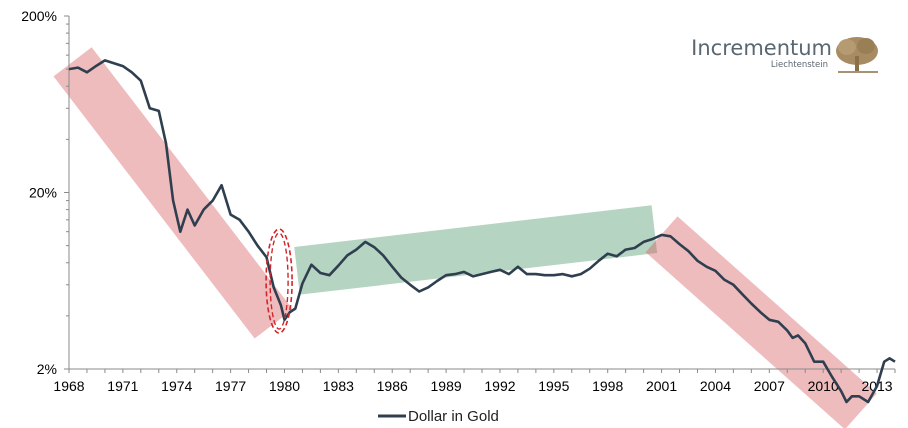 The height and width of the screenshot is (428, 908). What do you see at coordinates (39, 16) in the screenshot?
I see `y-tick-label: 200%` at bounding box center [39, 16].